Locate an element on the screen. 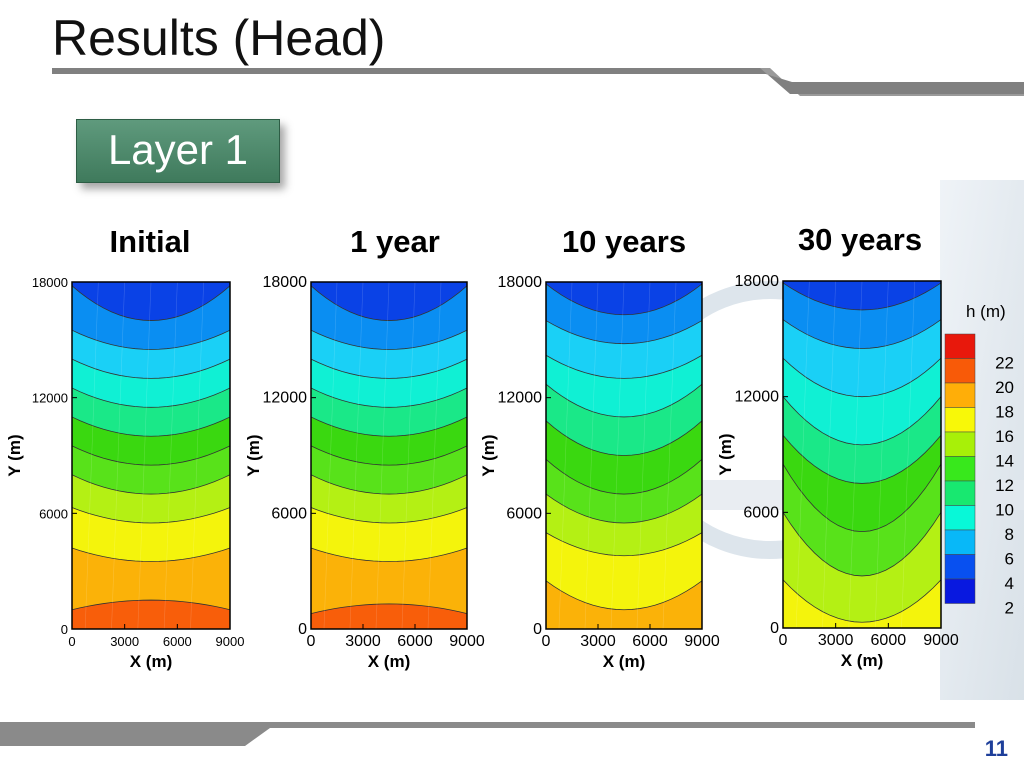  color-legend: 22 20 18 16 14 12 10 8 6 4 2 is located at coordinates (979, 475).